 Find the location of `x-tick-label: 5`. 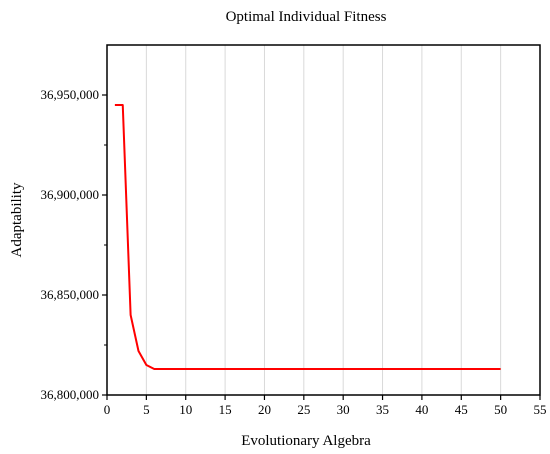

x-tick-label: 5 is located at coordinates (146, 409).